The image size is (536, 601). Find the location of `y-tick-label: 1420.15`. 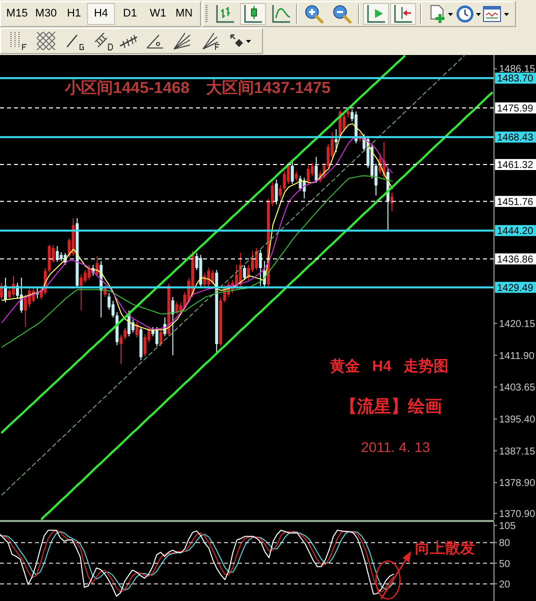

y-tick-label: 1420.15 is located at coordinates (517, 324).